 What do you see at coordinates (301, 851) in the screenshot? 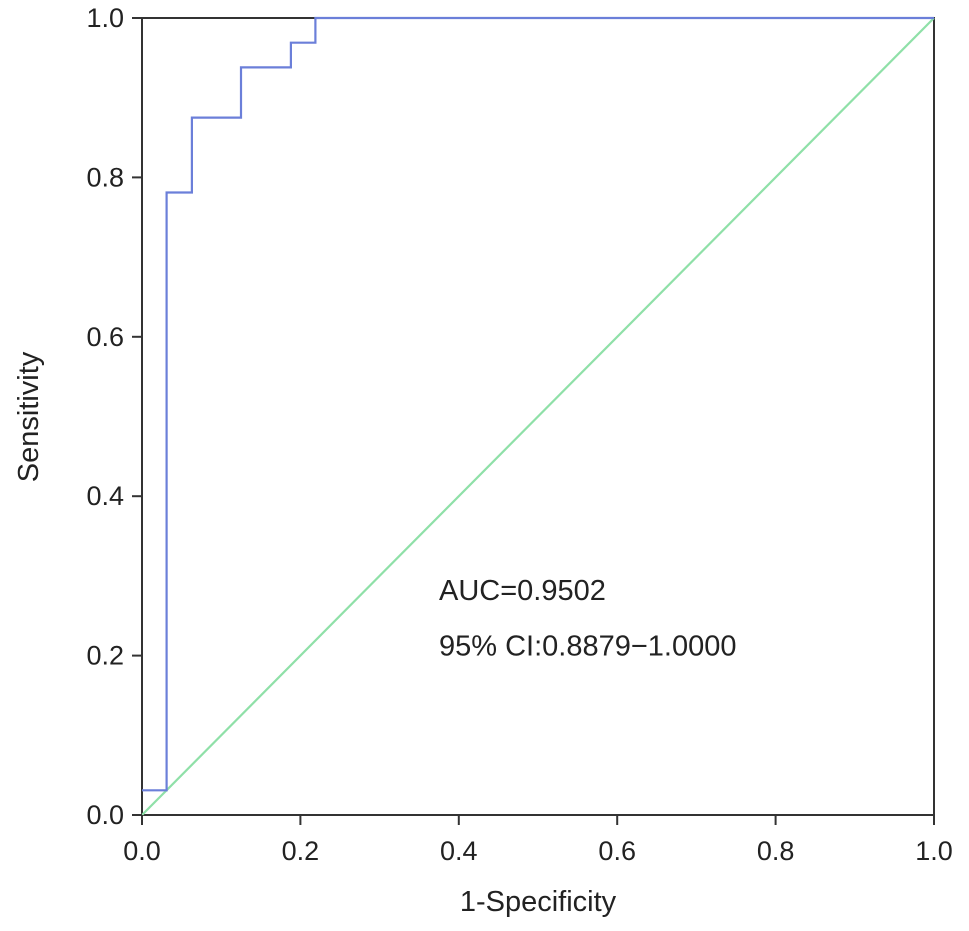
I see `x-tick-label: 0.2` at bounding box center [301, 851].